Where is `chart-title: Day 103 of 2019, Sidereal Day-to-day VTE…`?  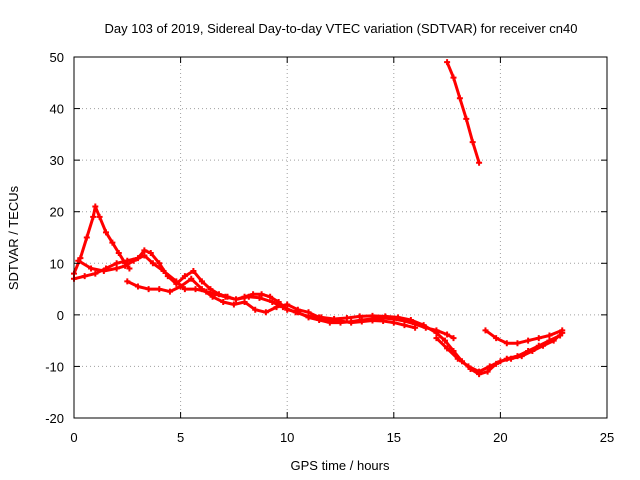
chart-title: Day 103 of 2019, Sidereal Day-to-day VTE… is located at coordinates (340, 28).